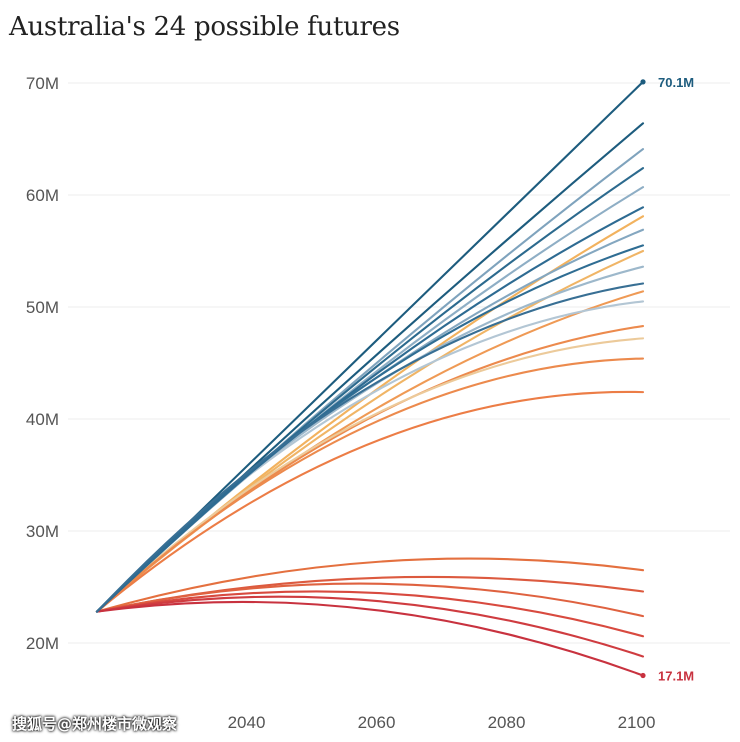 This screenshot has width=740, height=742. Describe the element at coordinates (667, 379) in the screenshot. I see `end-annotations: 70.1M 17.1M` at that location.